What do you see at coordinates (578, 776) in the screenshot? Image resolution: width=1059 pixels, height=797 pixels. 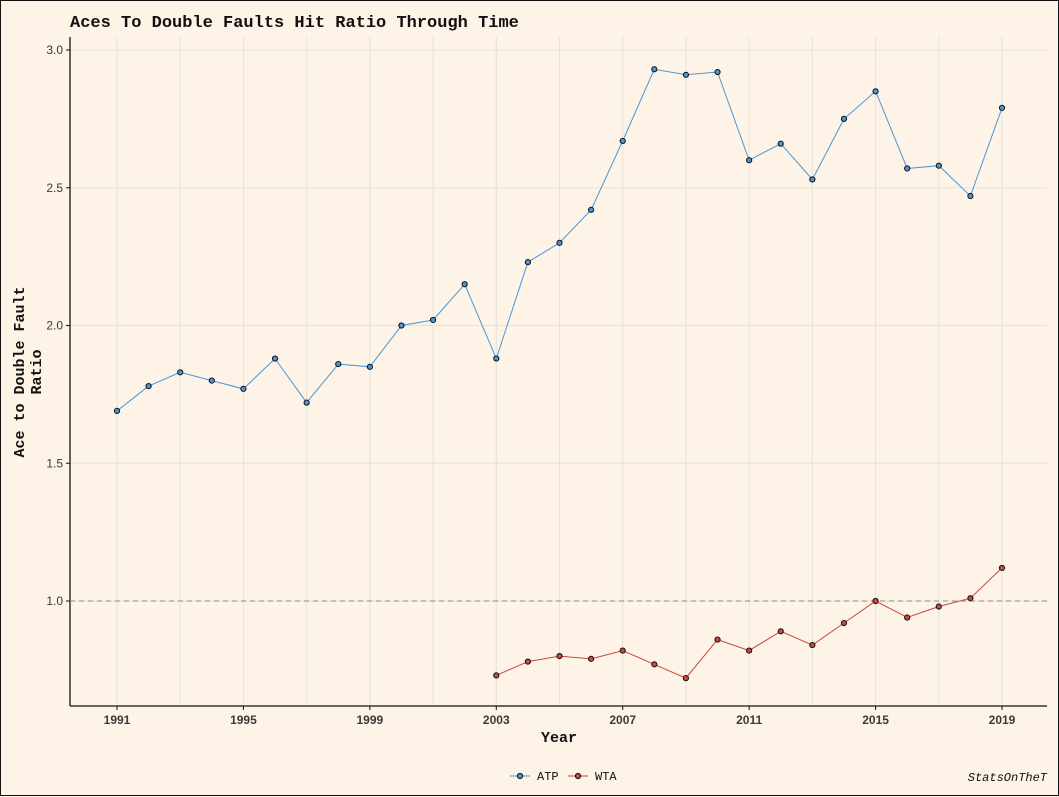 I see `wta-legend-marker` at bounding box center [578, 776].